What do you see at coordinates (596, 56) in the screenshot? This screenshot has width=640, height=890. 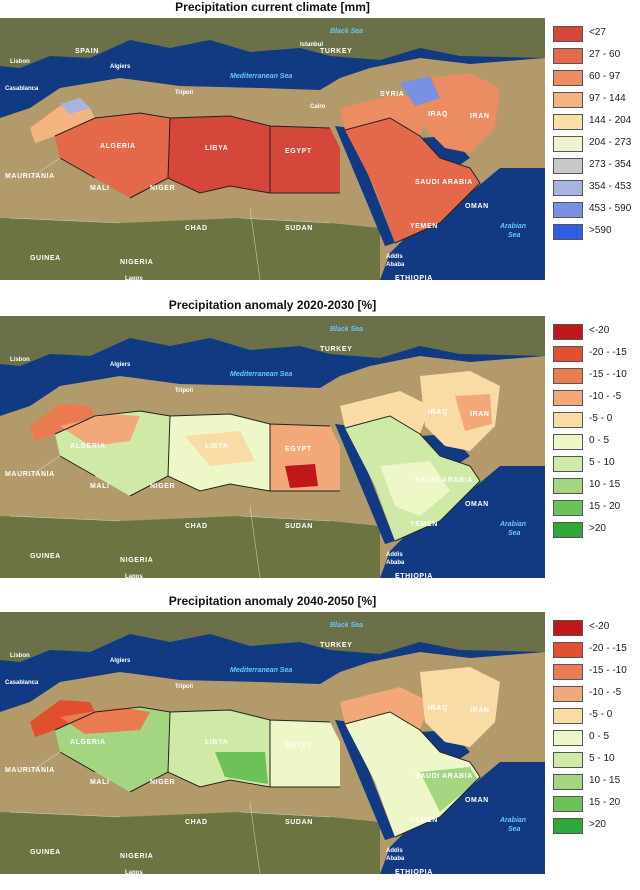 I see `legend-item: 27 - 60` at bounding box center [596, 56].